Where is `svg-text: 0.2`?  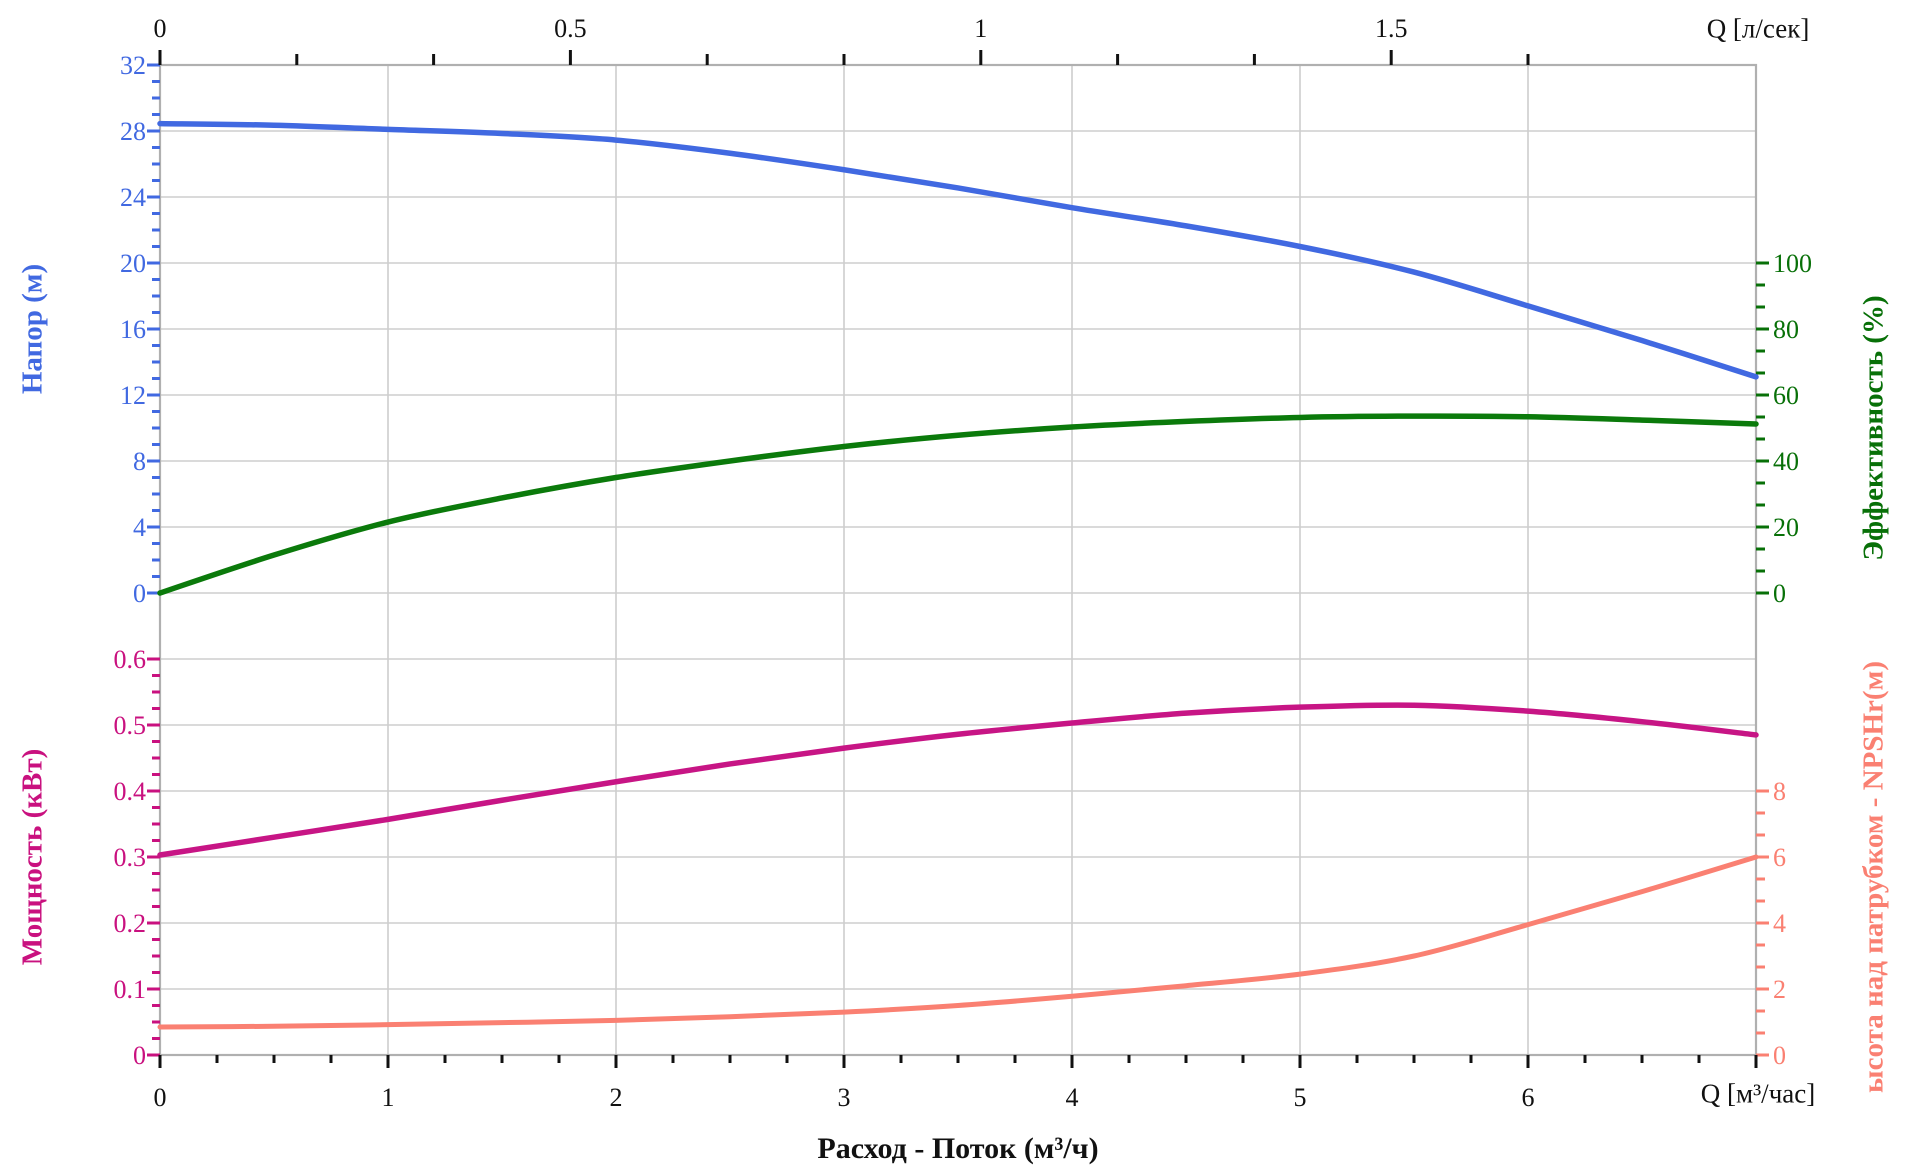 svg-text: 0.2 is located at coordinates (130, 923).